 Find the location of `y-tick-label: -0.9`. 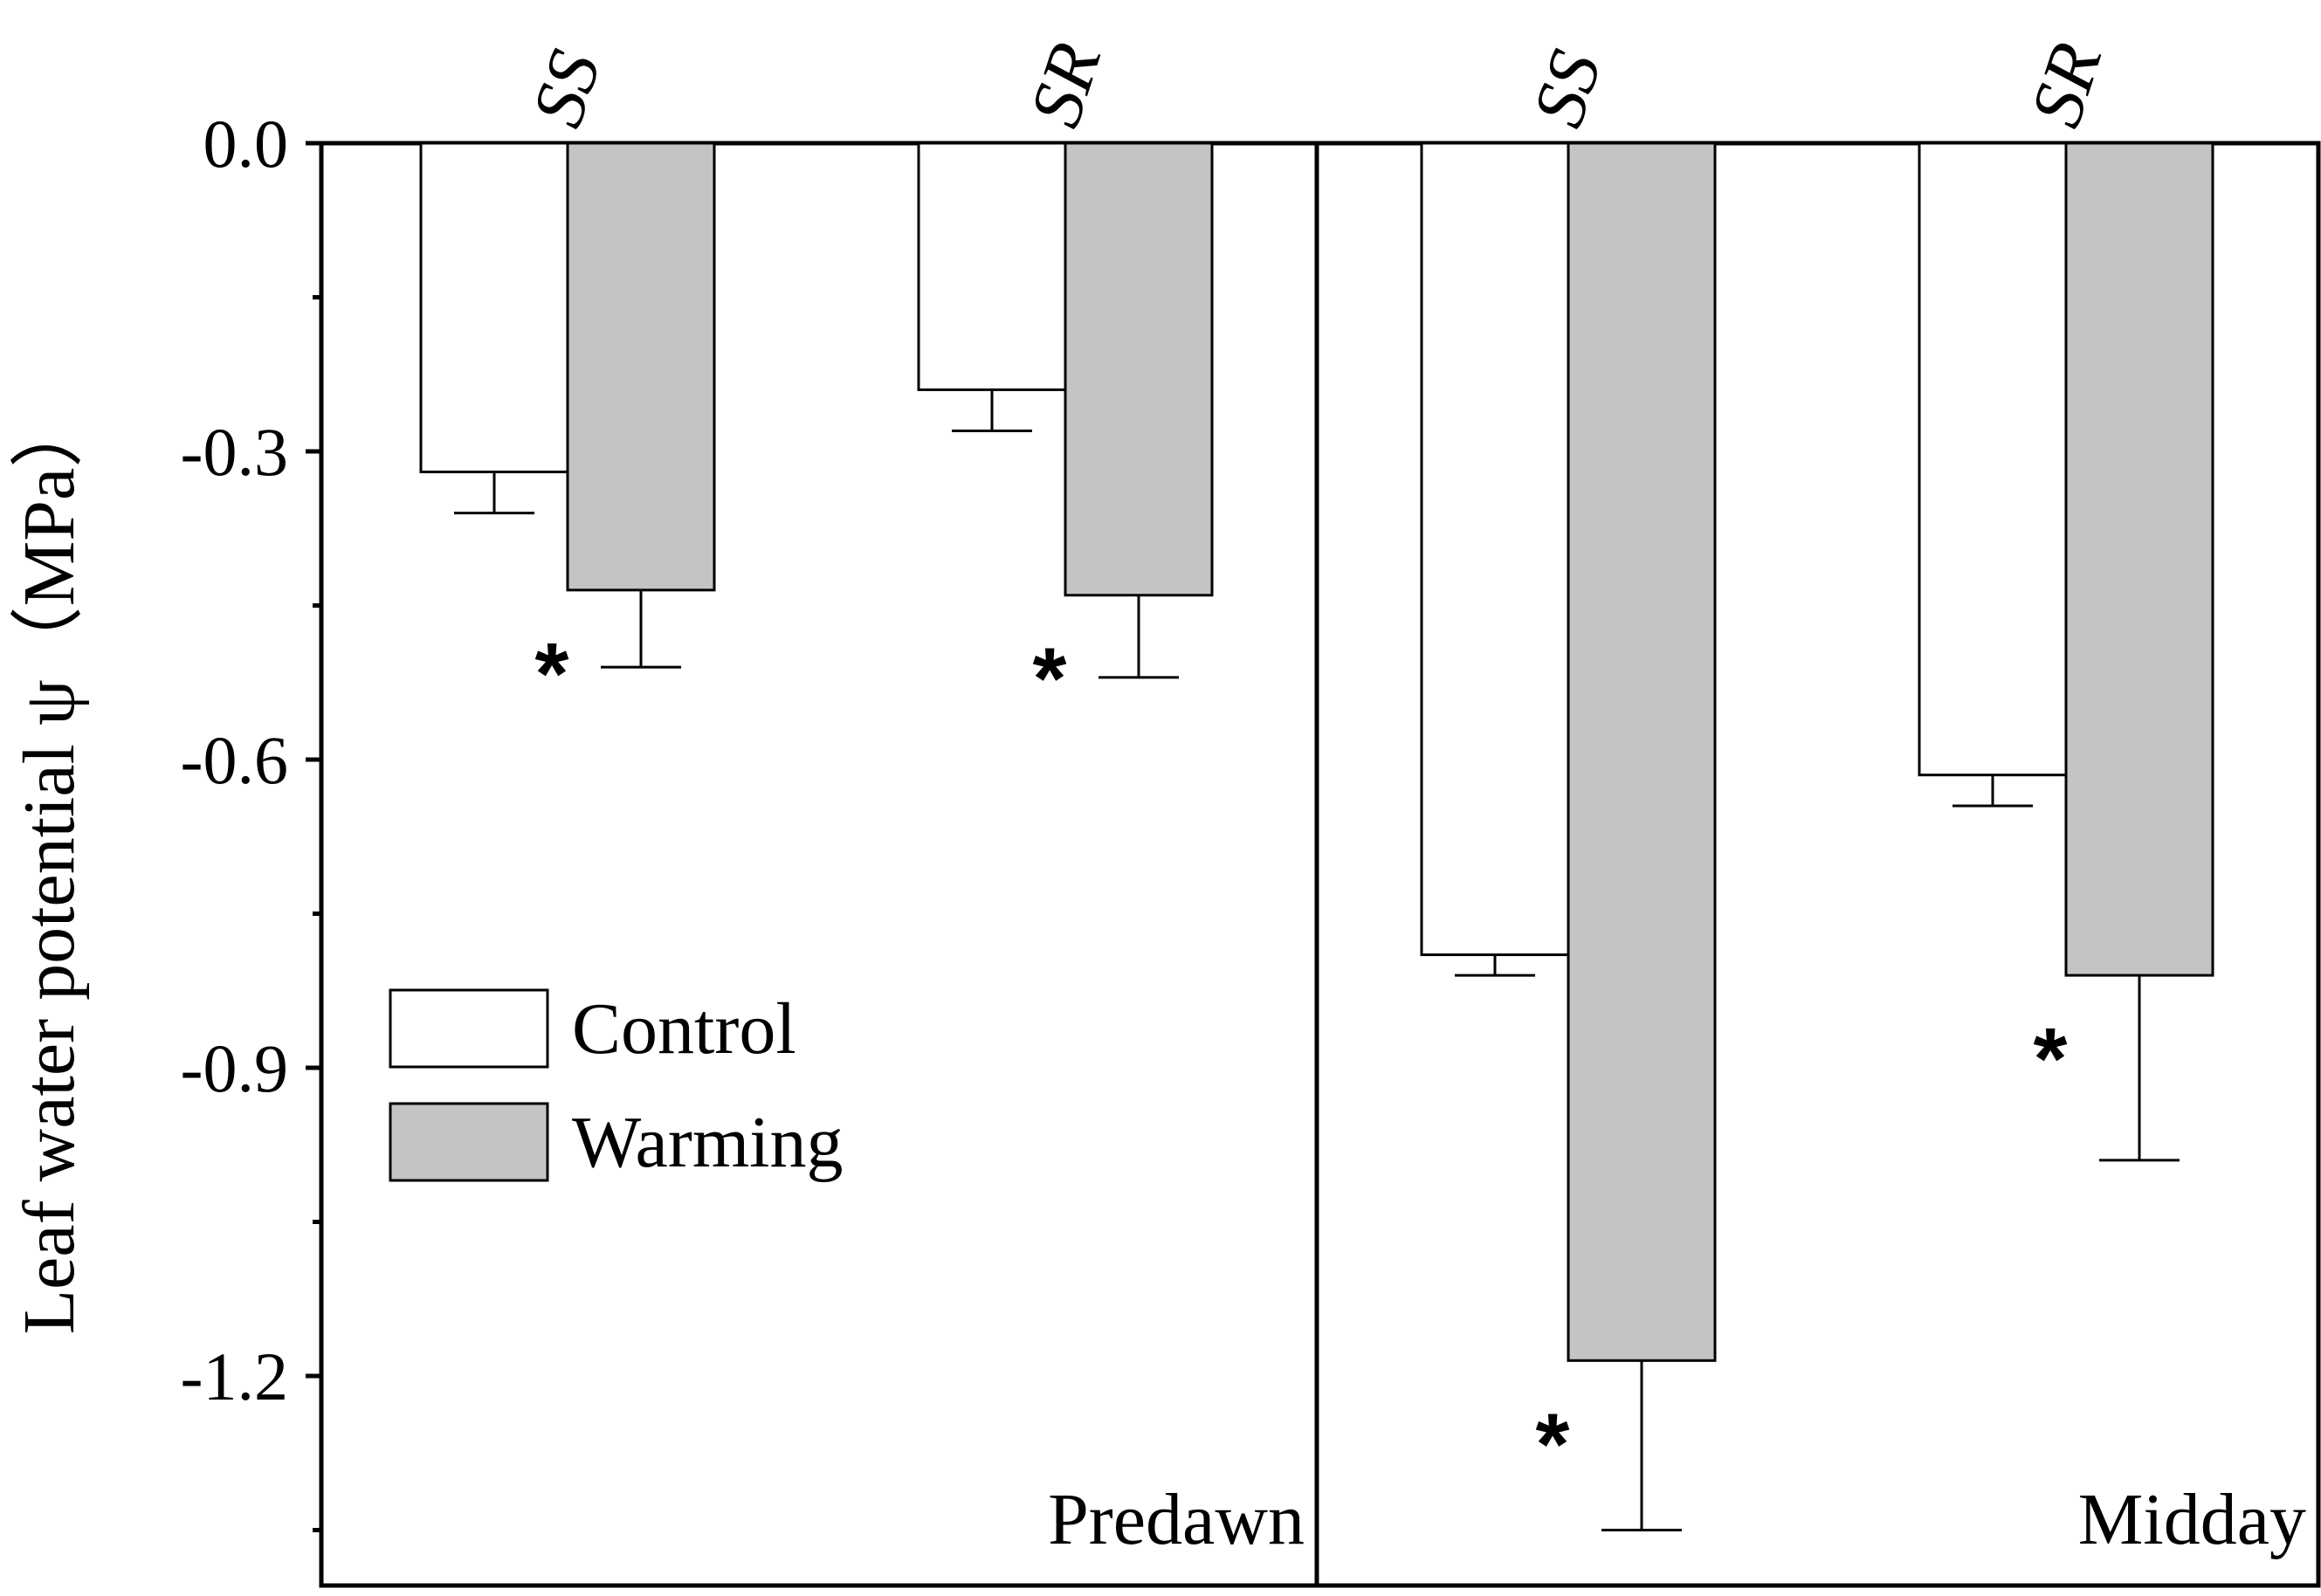

y-tick-label: -0.9 is located at coordinates (234, 1068).